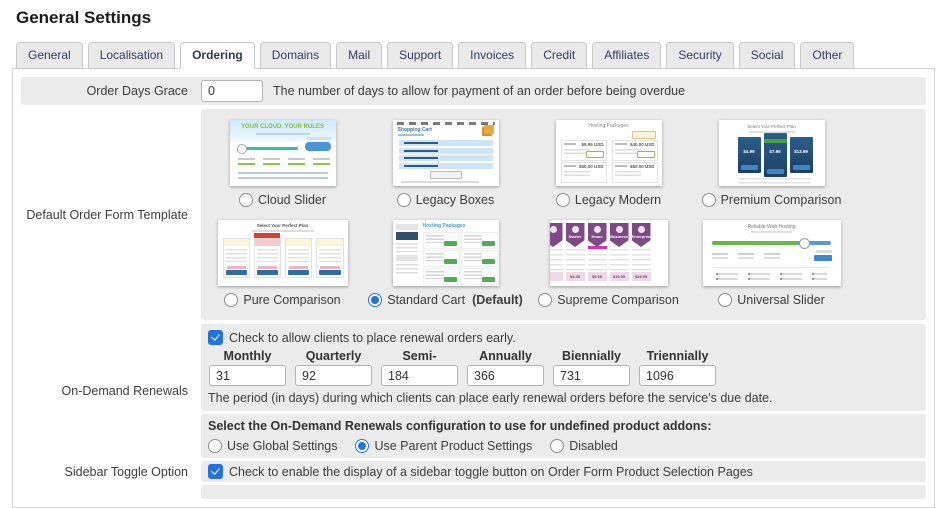  Describe the element at coordinates (137, 91) in the screenshot. I see `order-days-grace-label: Order Days Grace` at that location.